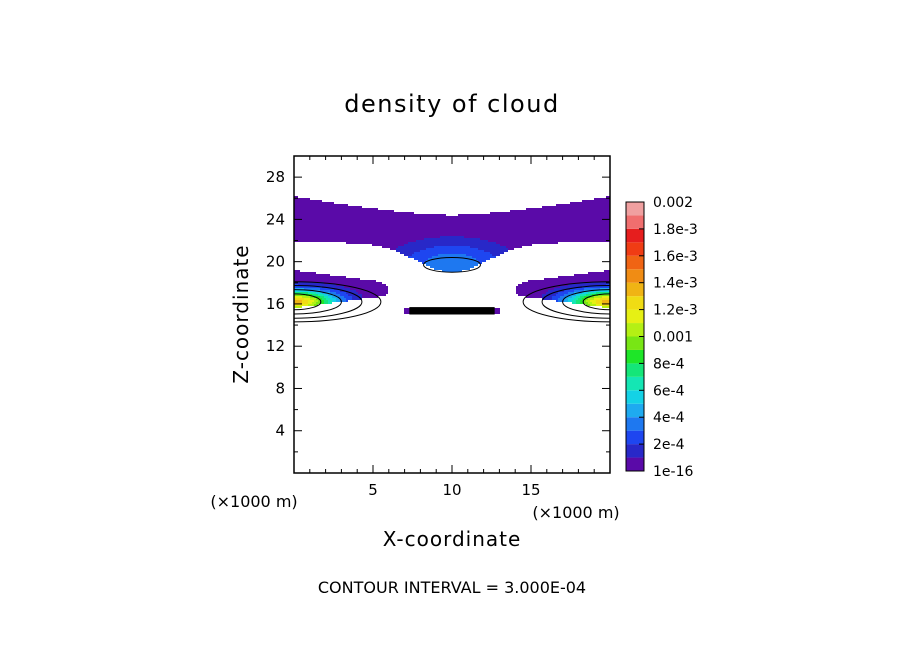 Image resolution: width=904 pixels, height=654 pixels. I want to click on colorbar-tick-label: 4e-4, so click(669, 418).